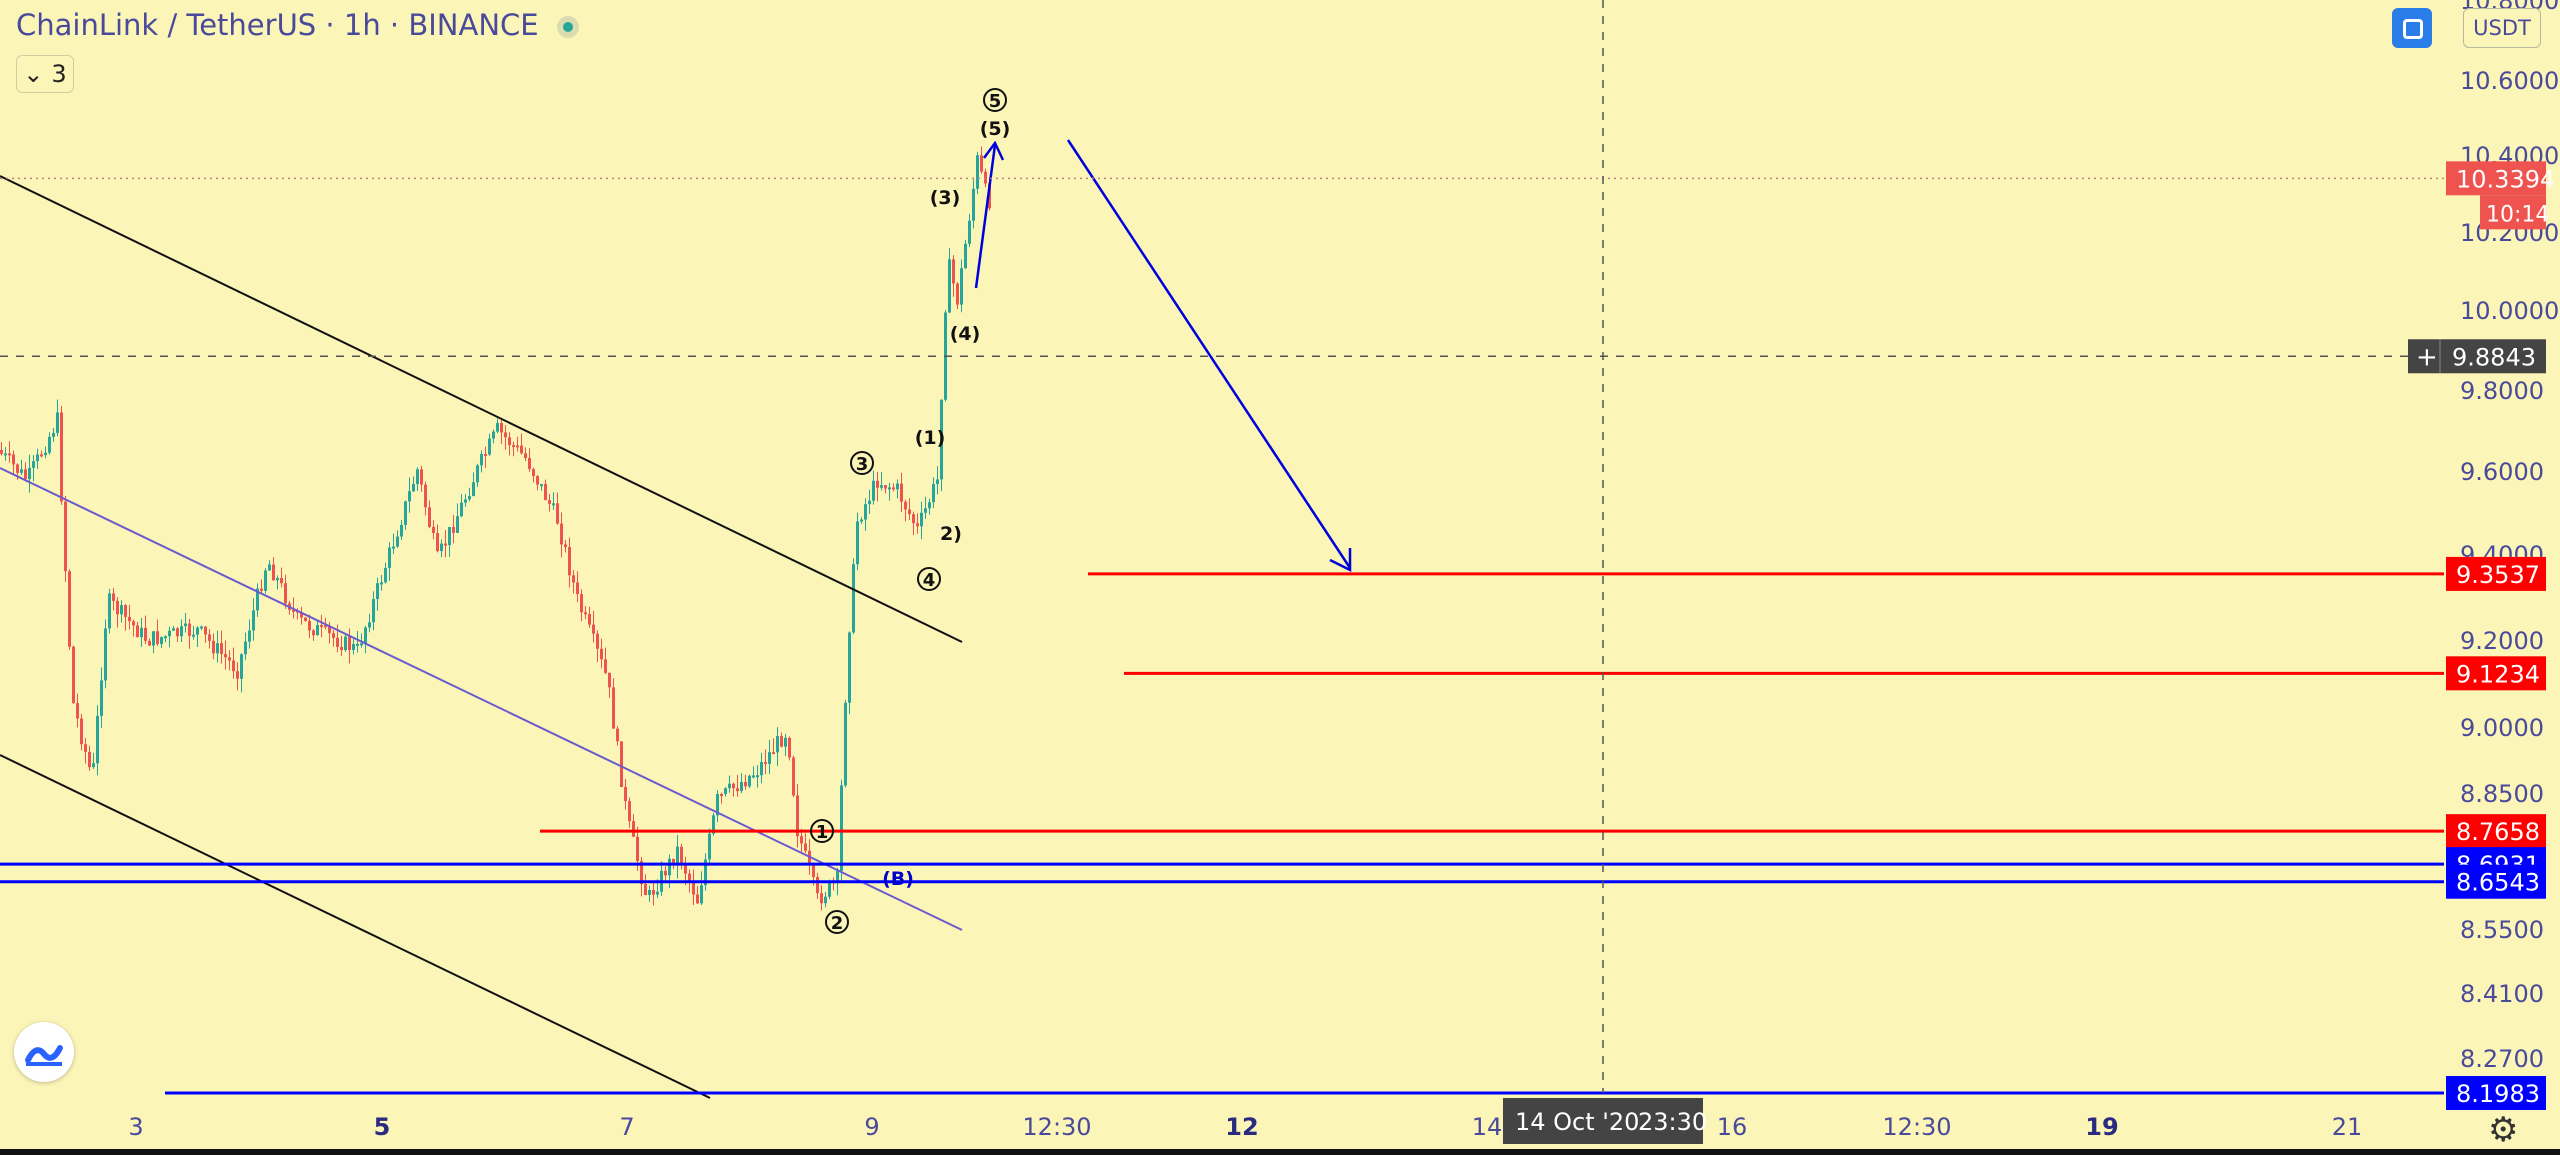  What do you see at coordinates (2502, 930) in the screenshot?
I see `price-tick-label: 8.5500` at bounding box center [2502, 930].